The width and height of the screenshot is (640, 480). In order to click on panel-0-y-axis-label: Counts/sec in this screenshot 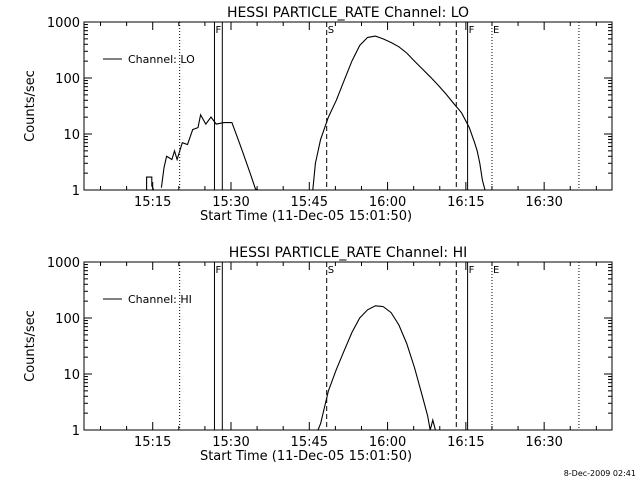, I will do `click(30, 106)`.